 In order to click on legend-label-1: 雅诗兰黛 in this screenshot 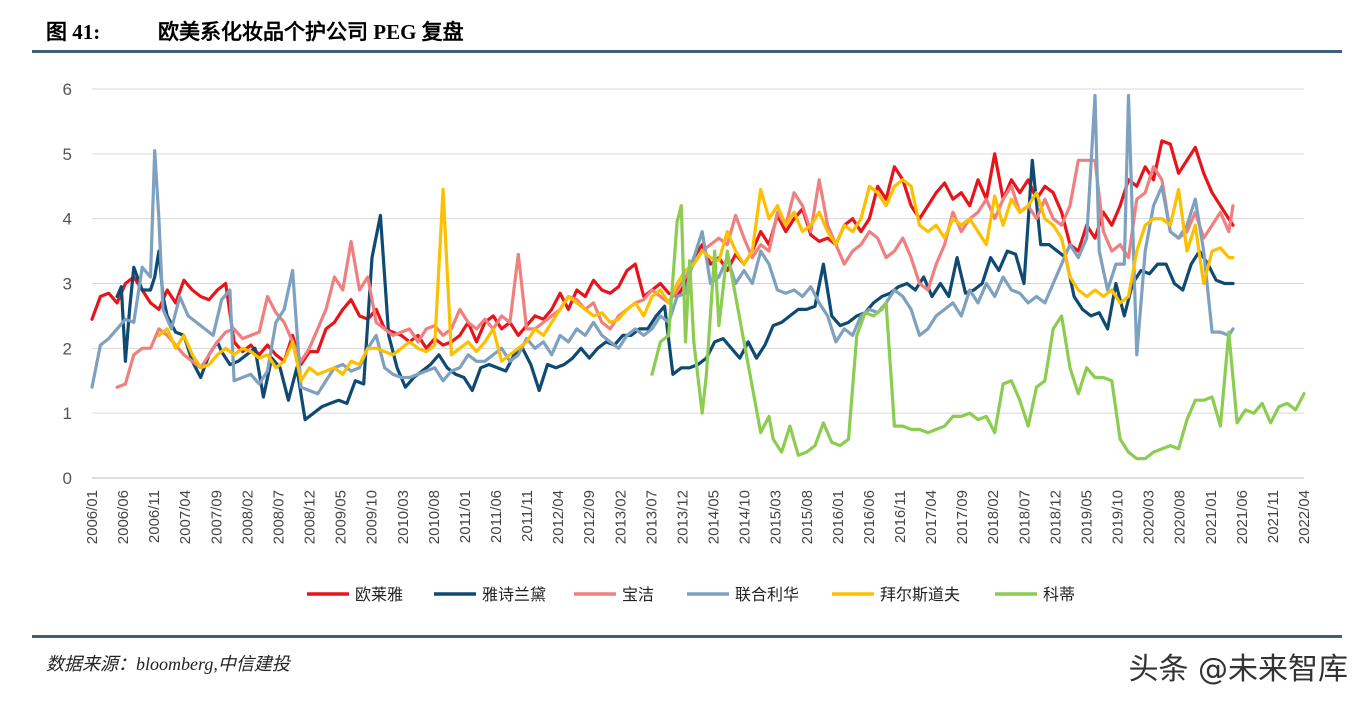, I will do `click(514, 594)`.